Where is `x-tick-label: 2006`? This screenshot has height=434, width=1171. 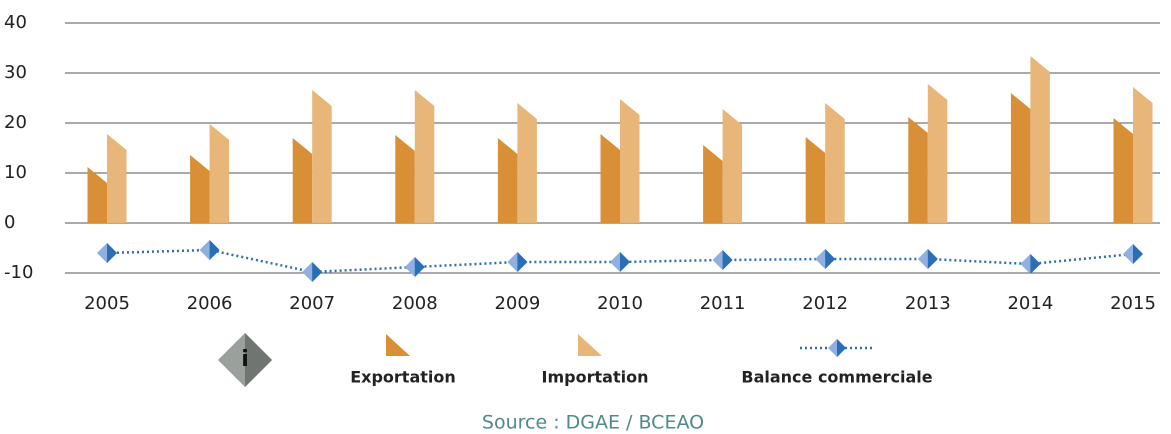
x-tick-label: 2006 is located at coordinates (210, 303).